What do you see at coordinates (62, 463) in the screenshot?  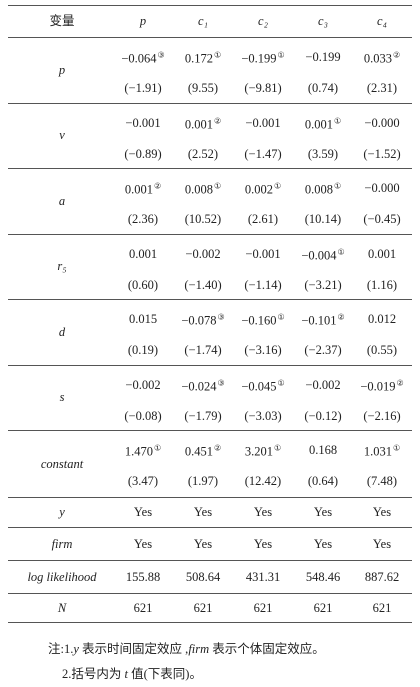 I see `row-label: constant` at bounding box center [62, 463].